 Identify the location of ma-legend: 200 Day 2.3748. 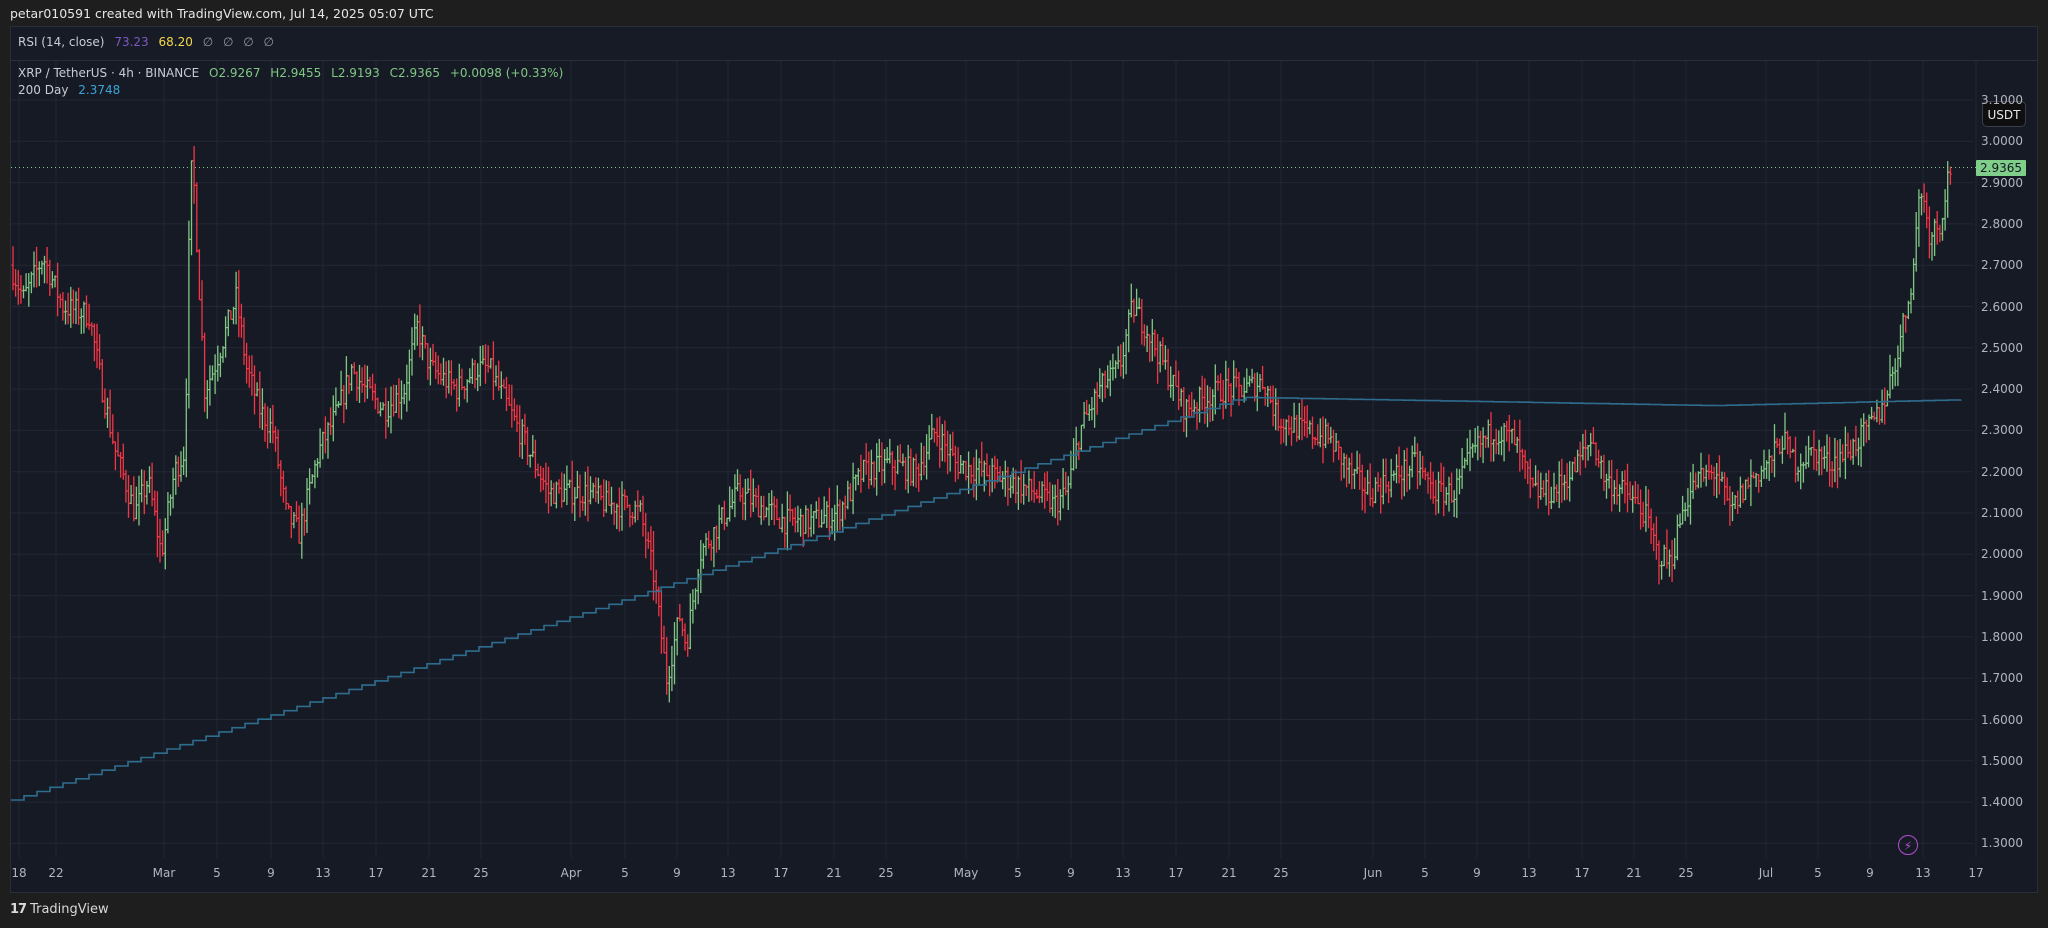
(72, 90).